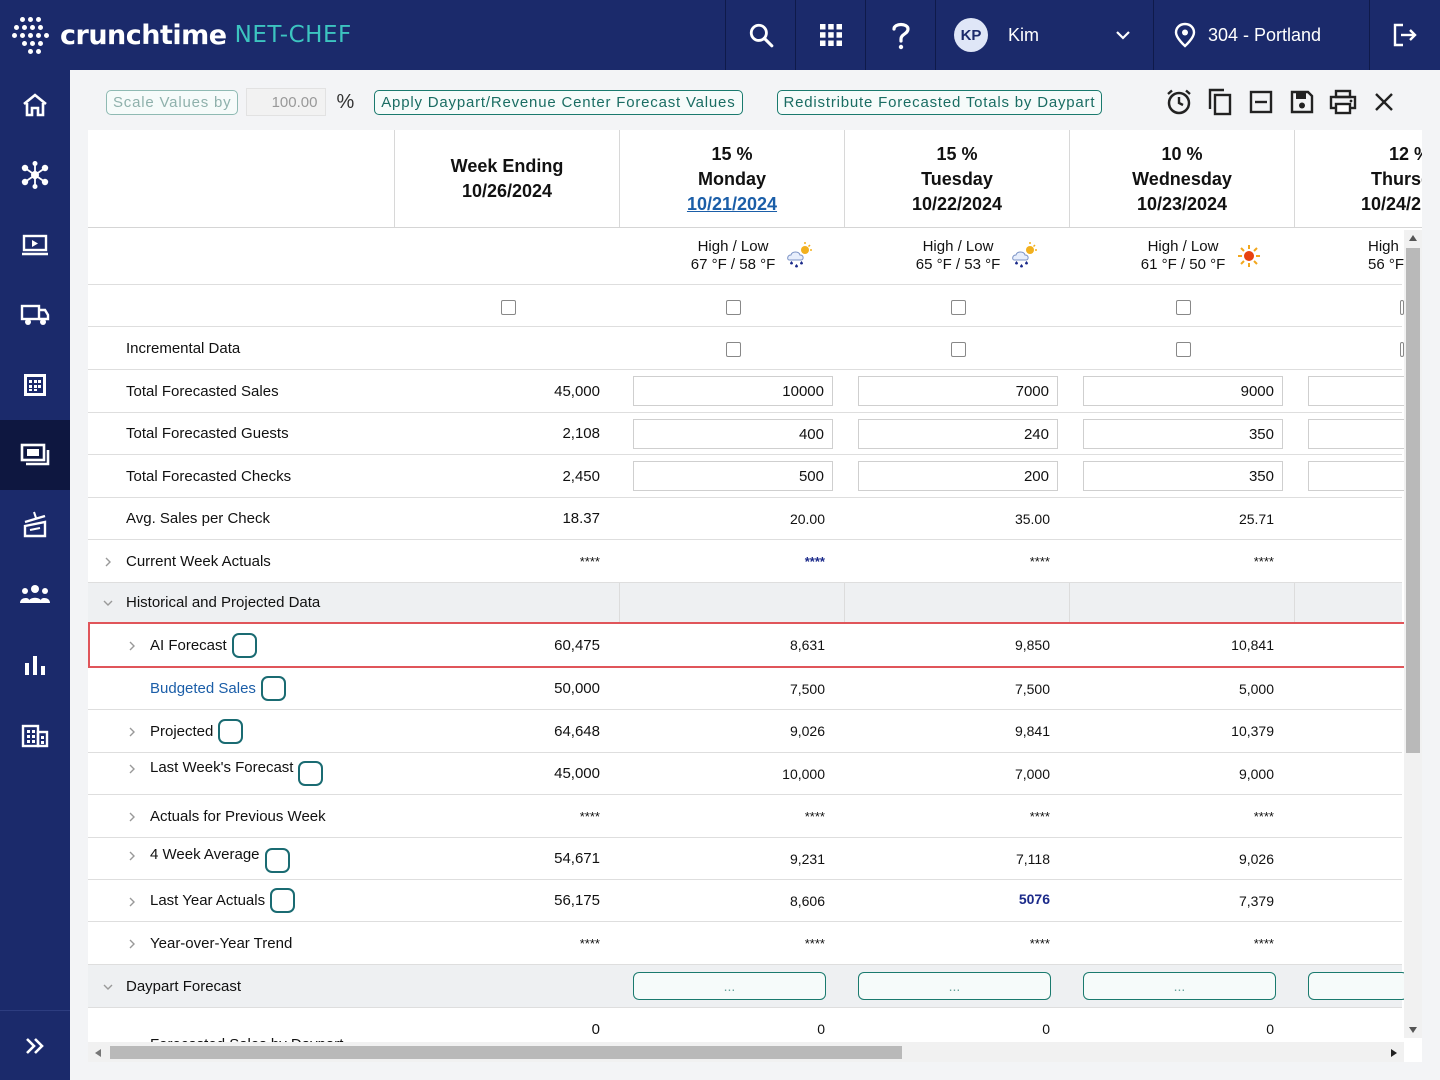  What do you see at coordinates (1358, 178) in the screenshot?
I see `column-header-thursday: 12 % Thursd 10/24/2` at bounding box center [1358, 178].